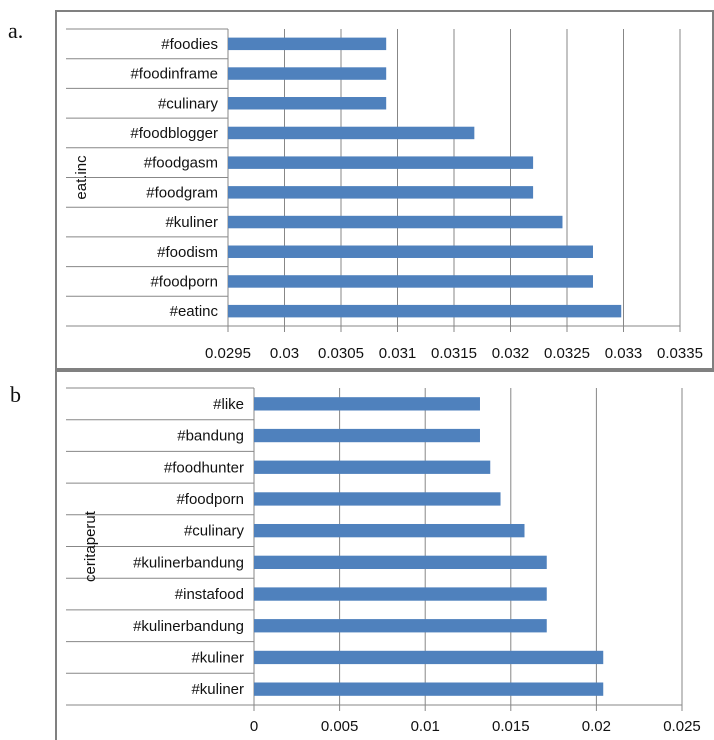 This screenshot has height=740, width=714. What do you see at coordinates (214, 531) in the screenshot?
I see `category-label-b: #culinary` at bounding box center [214, 531].